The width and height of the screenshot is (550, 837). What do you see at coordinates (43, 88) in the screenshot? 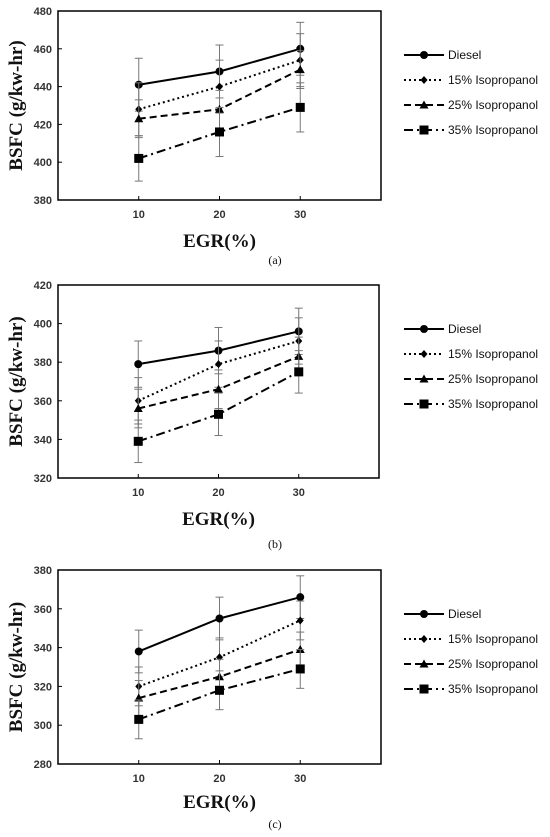
I see `y-tick-label: 440` at bounding box center [43, 88].